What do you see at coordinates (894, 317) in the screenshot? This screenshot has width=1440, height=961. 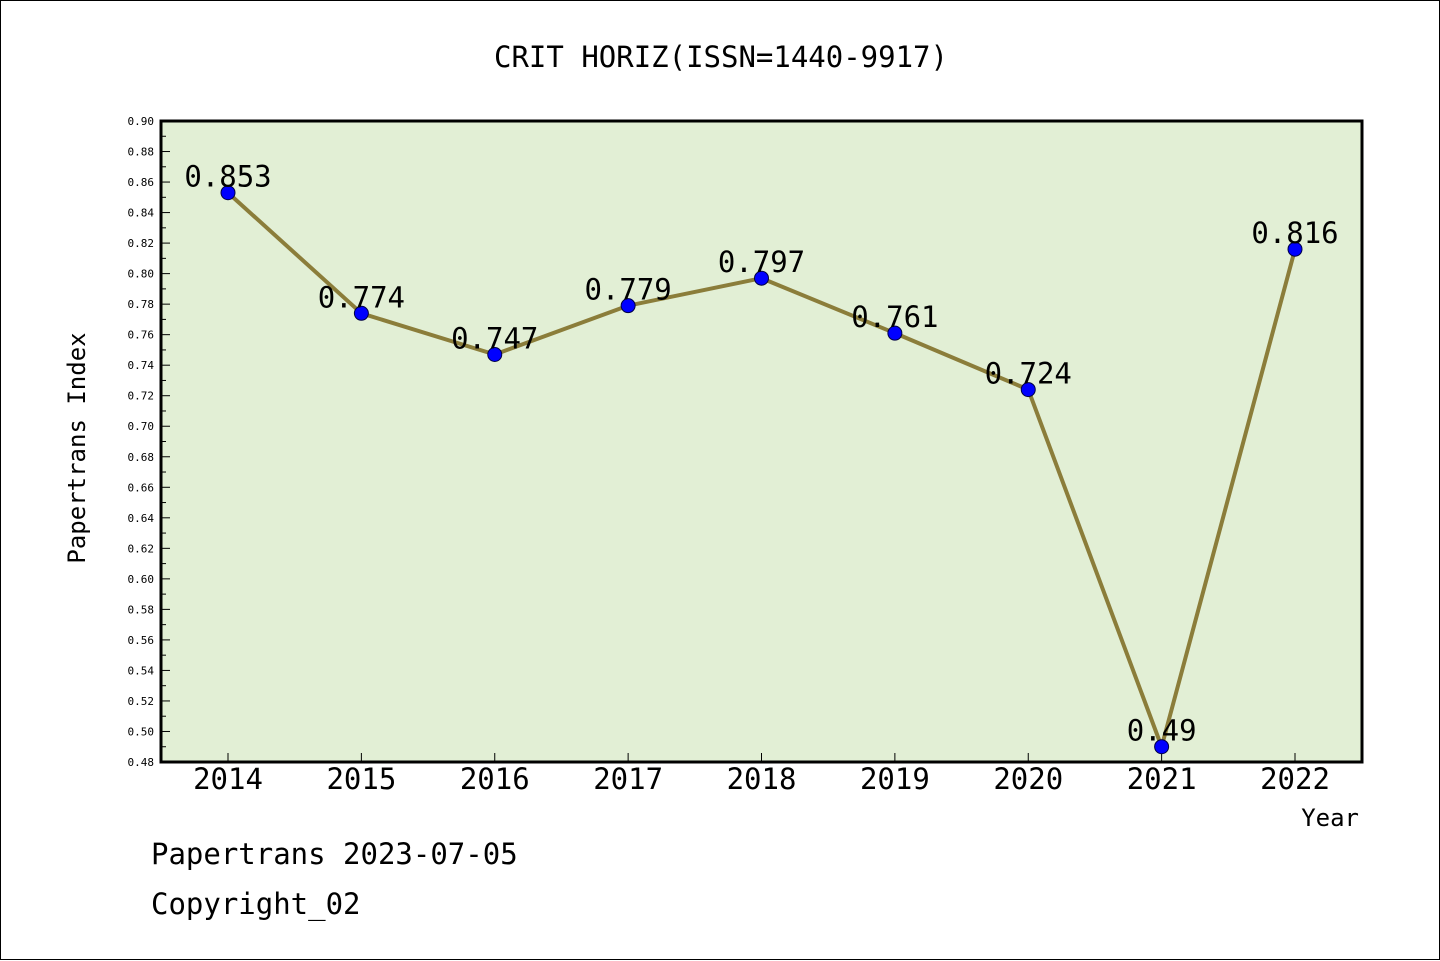 I see `data-label: 0.761` at bounding box center [894, 317].